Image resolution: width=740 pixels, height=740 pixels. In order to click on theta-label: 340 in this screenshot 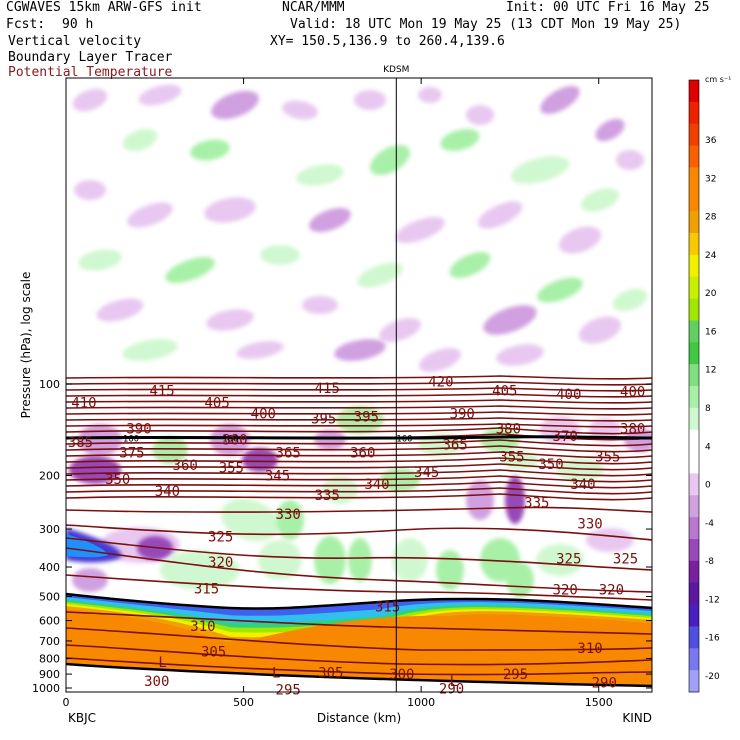, I will do `click(167, 492)`.